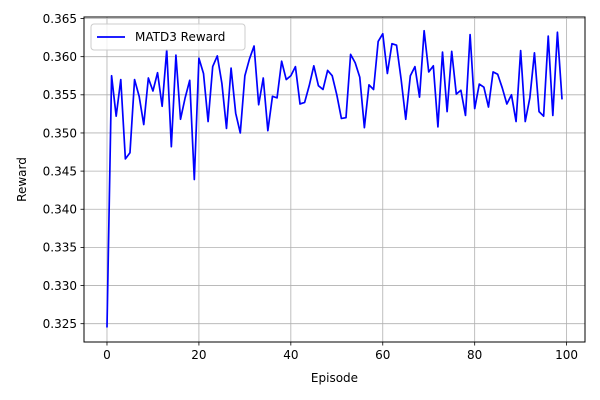  What do you see at coordinates (60, 248) in the screenshot?
I see `y-tick-label: 0.335` at bounding box center [60, 248].